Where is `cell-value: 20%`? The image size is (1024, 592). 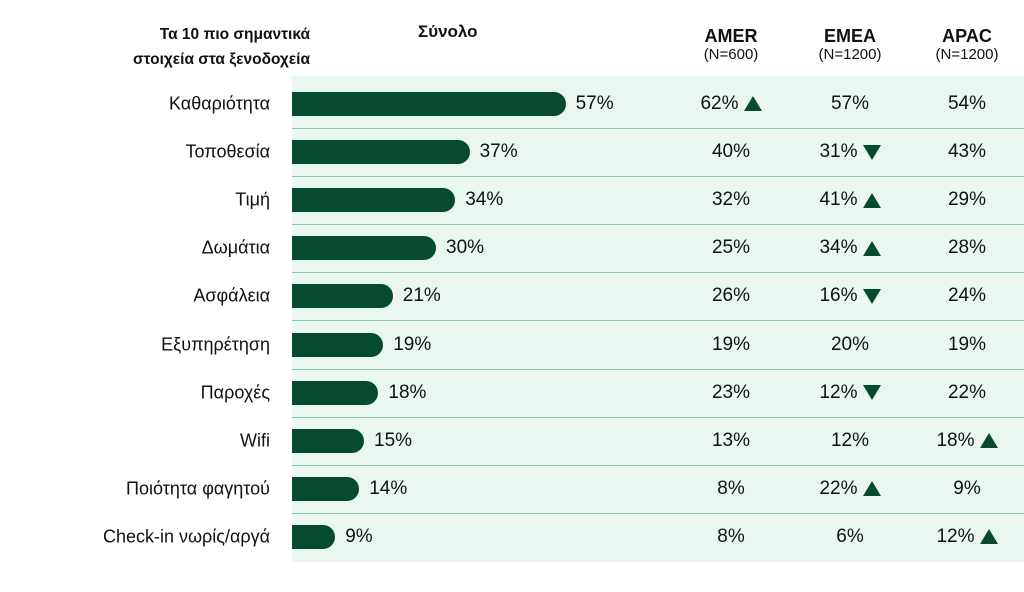
cell-value: 20% is located at coordinates (850, 344).